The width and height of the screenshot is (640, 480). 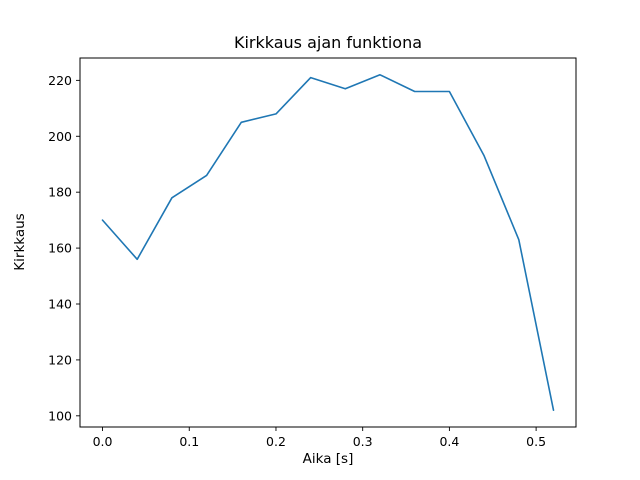 I want to click on y-tick-label: 180, so click(x=60, y=192).